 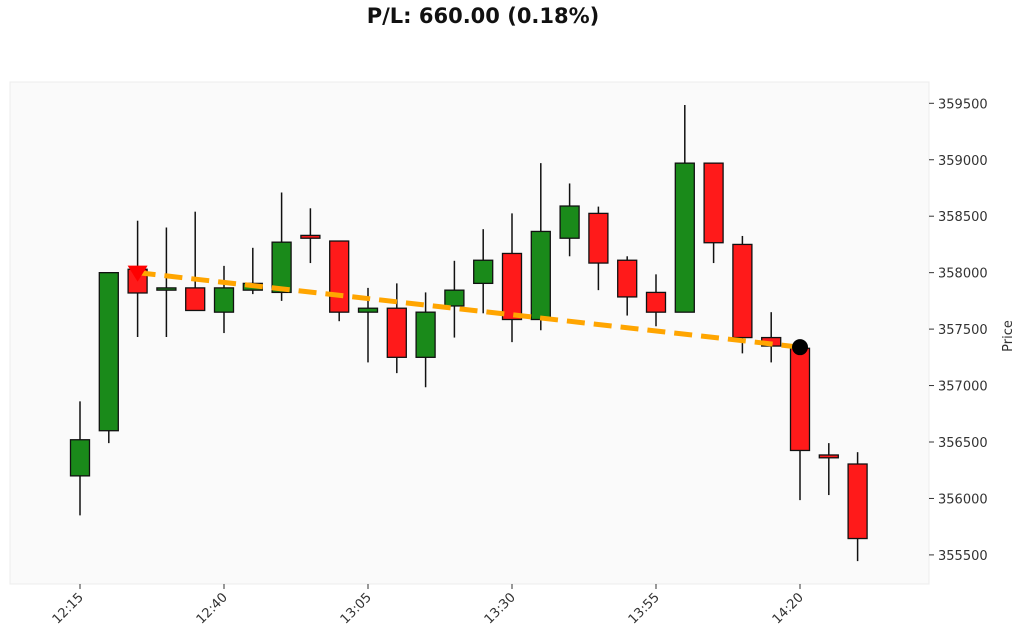 I want to click on y-tick-label: 358500, so click(x=963, y=217).